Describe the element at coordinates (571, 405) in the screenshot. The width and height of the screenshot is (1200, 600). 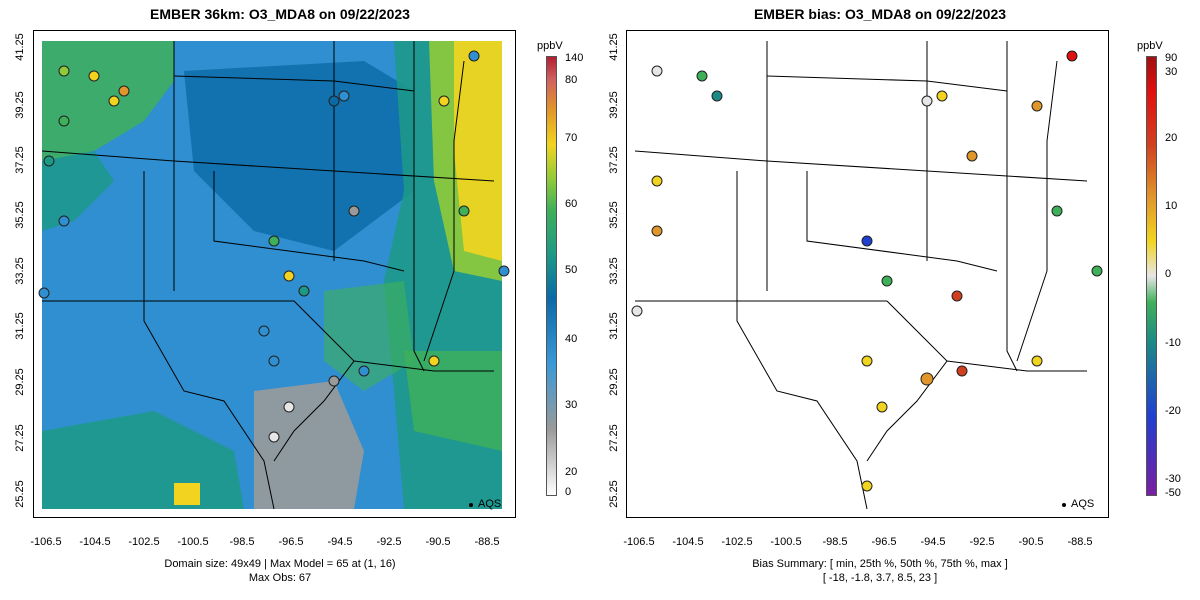
I see `ozone-colorbar-label: 30` at that location.